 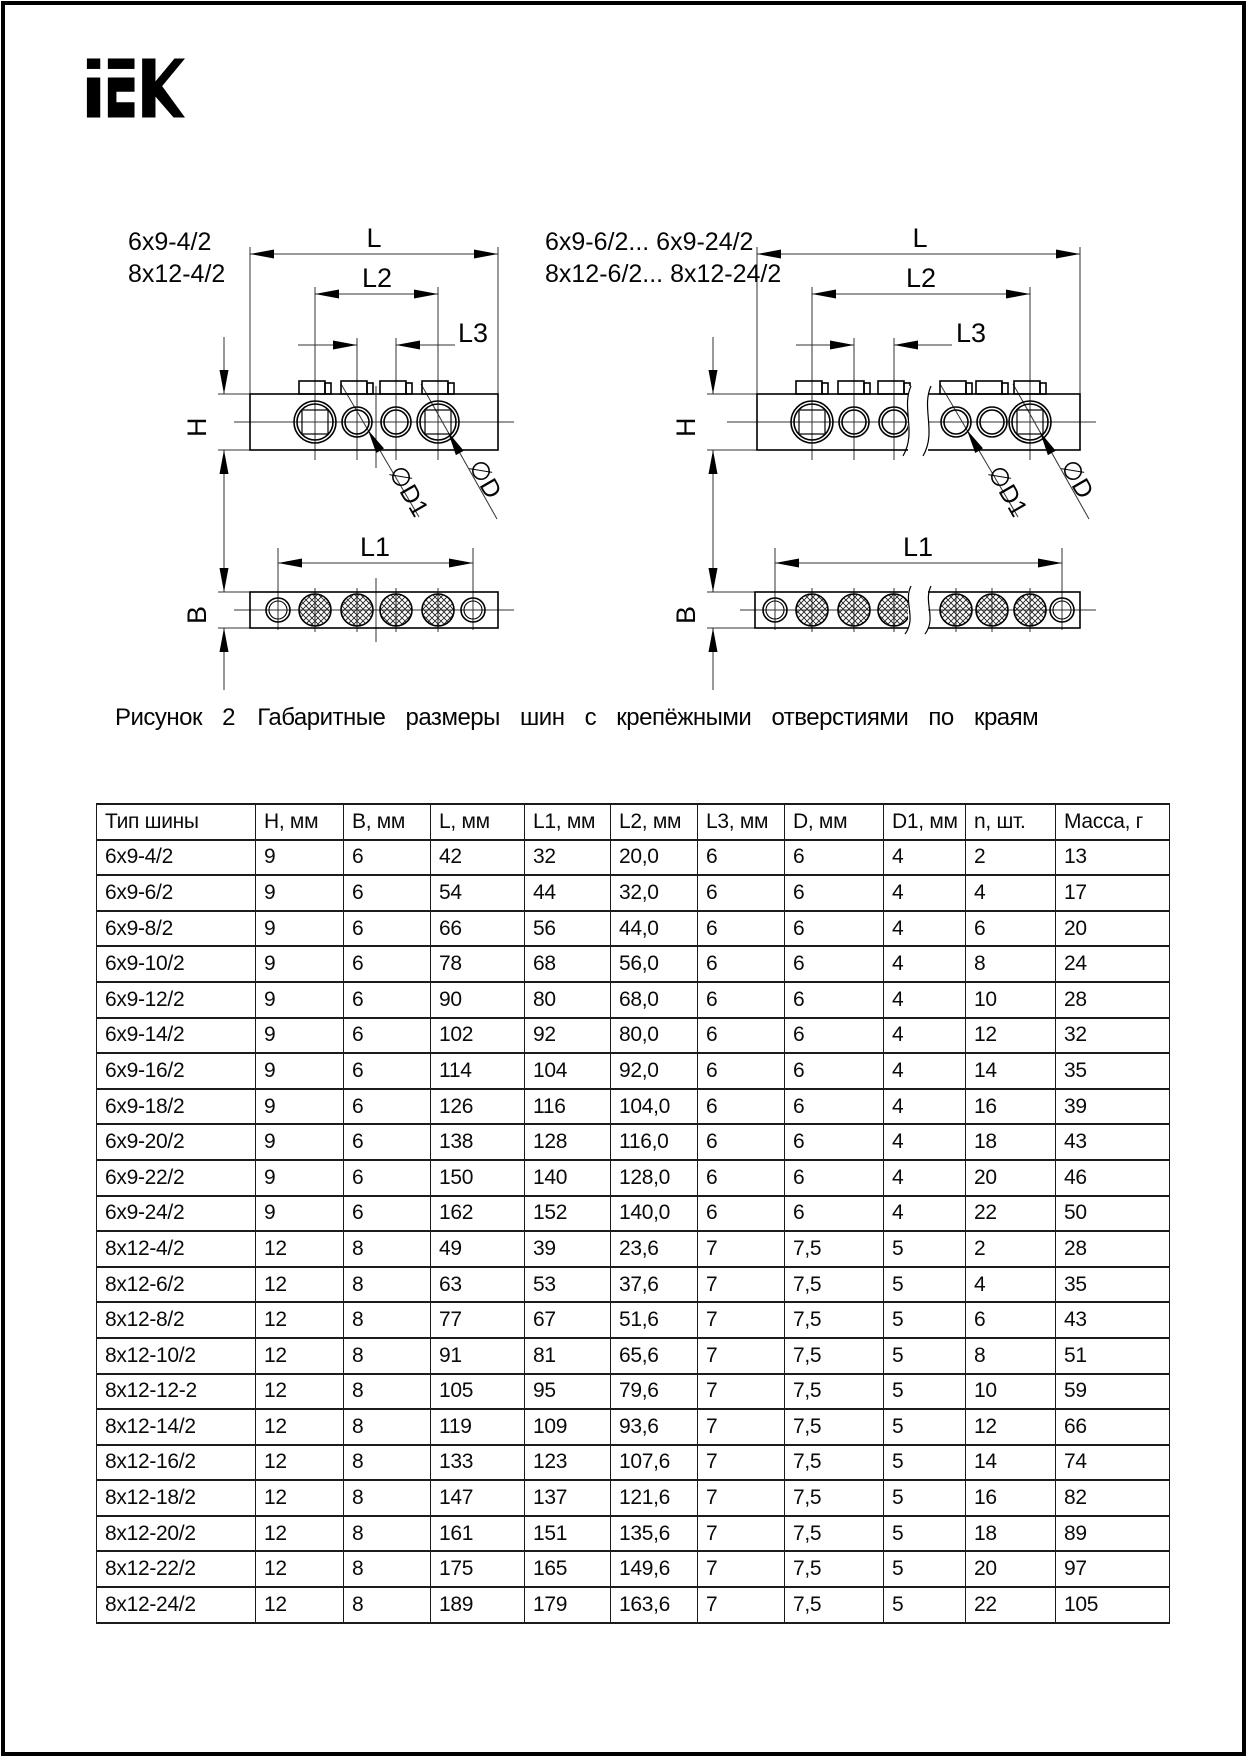 What do you see at coordinates (1010, 1391) in the screenshot?
I see `table-cell: 10` at bounding box center [1010, 1391].